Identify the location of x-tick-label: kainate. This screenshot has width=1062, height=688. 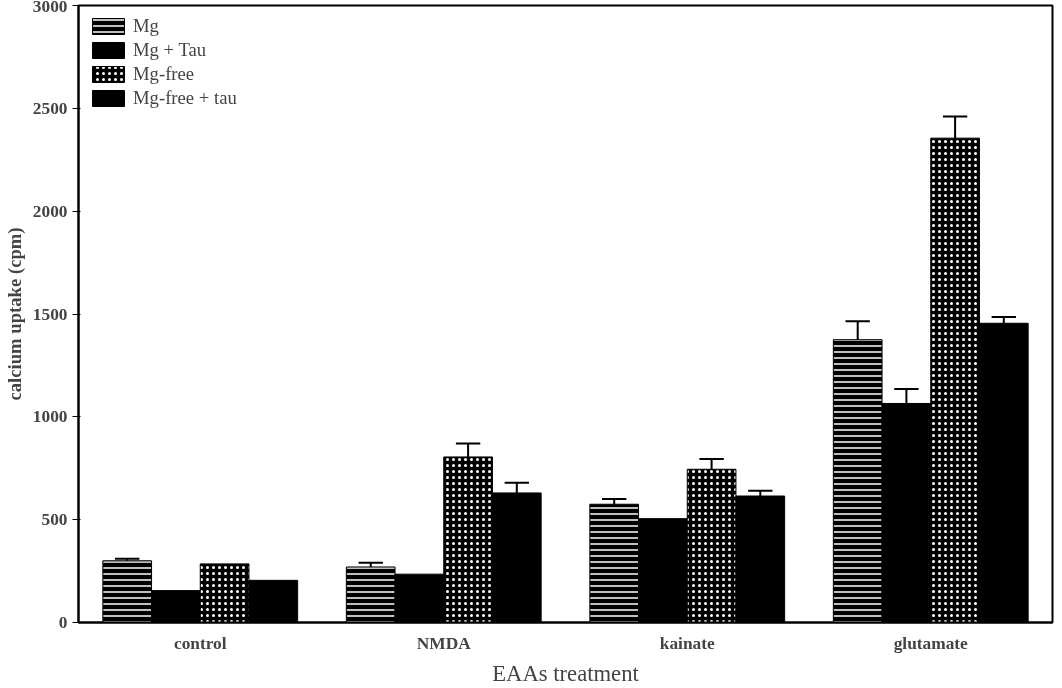
(687, 643).